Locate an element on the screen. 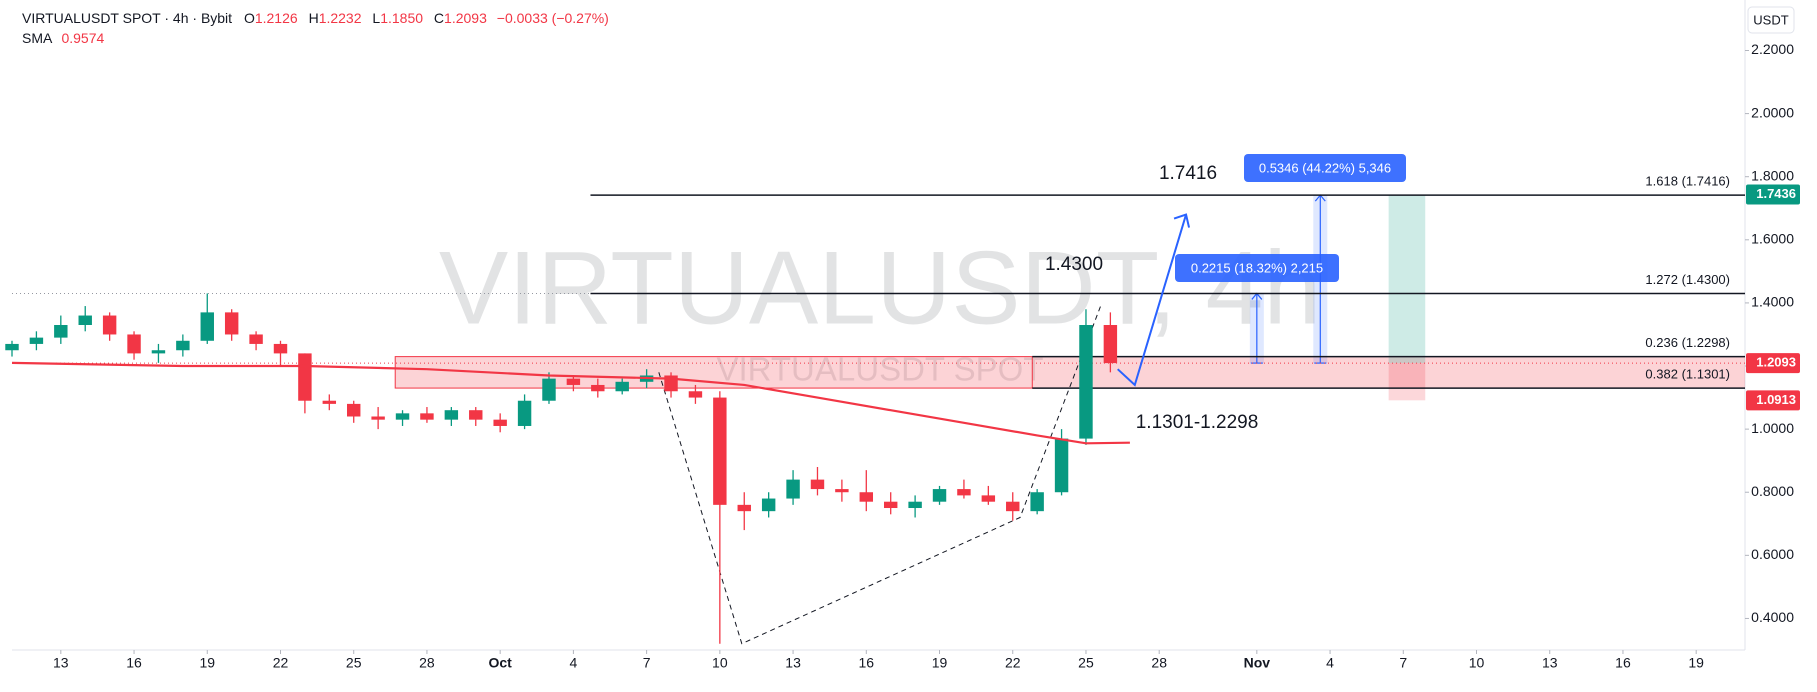  annotation: 1.1301-1.2298 is located at coordinates (1197, 422).